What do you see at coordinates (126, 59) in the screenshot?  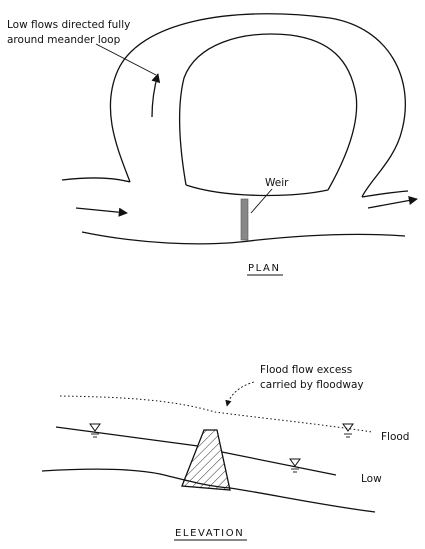 I see `loop-annotation-leader` at bounding box center [126, 59].